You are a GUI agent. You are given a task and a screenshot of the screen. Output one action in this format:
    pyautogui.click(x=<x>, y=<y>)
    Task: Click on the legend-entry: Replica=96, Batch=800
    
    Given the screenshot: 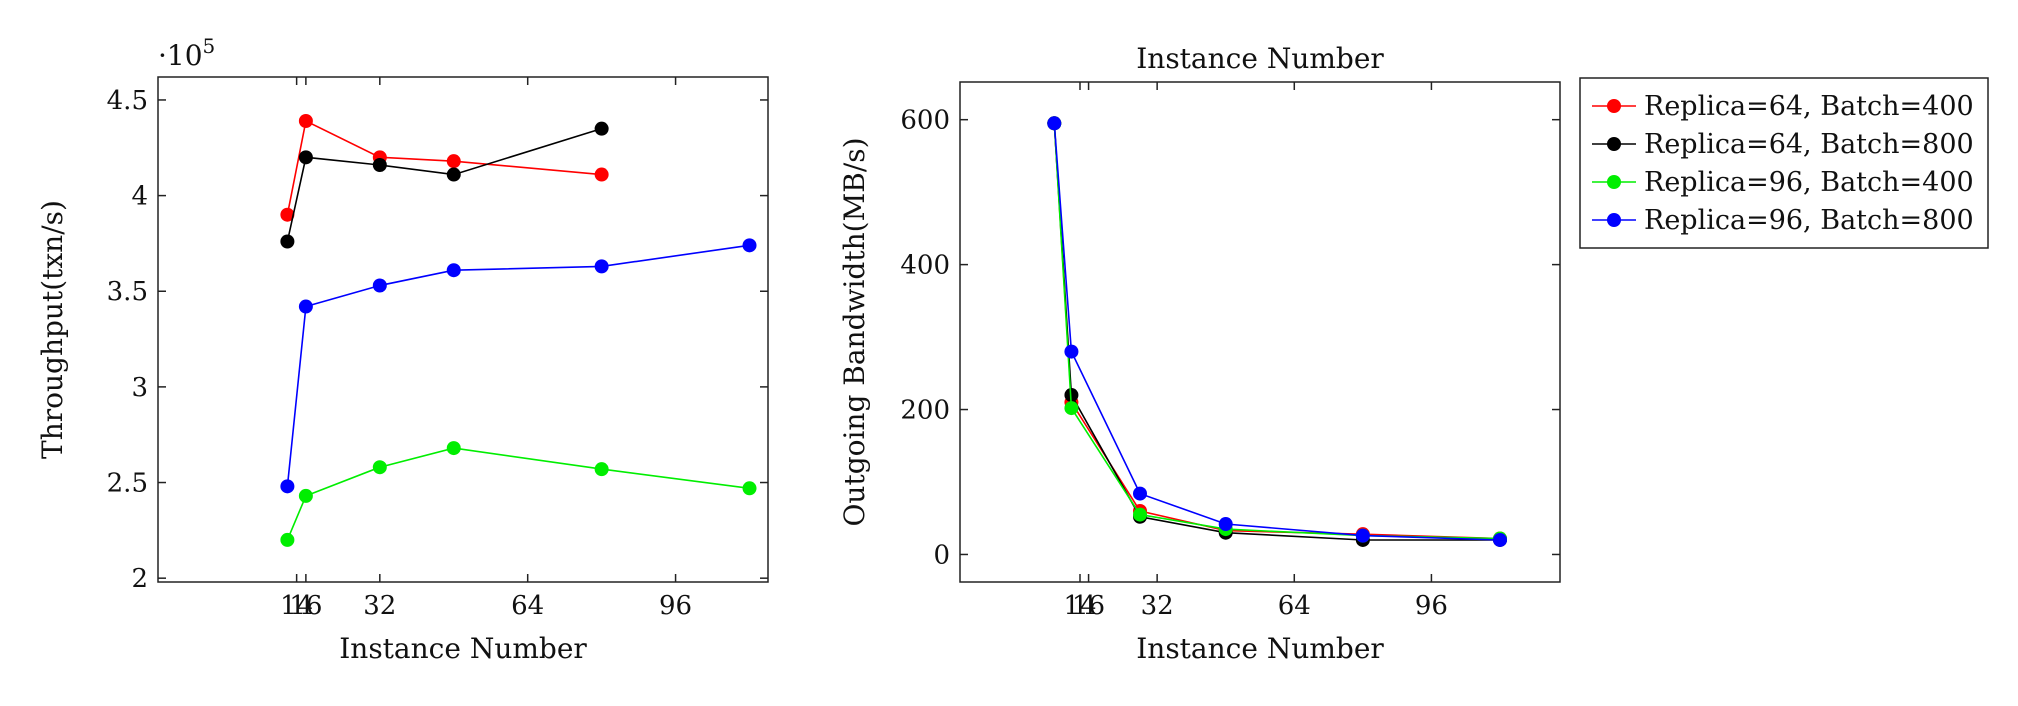 What is the action you would take?
    pyautogui.click(x=1783, y=220)
    